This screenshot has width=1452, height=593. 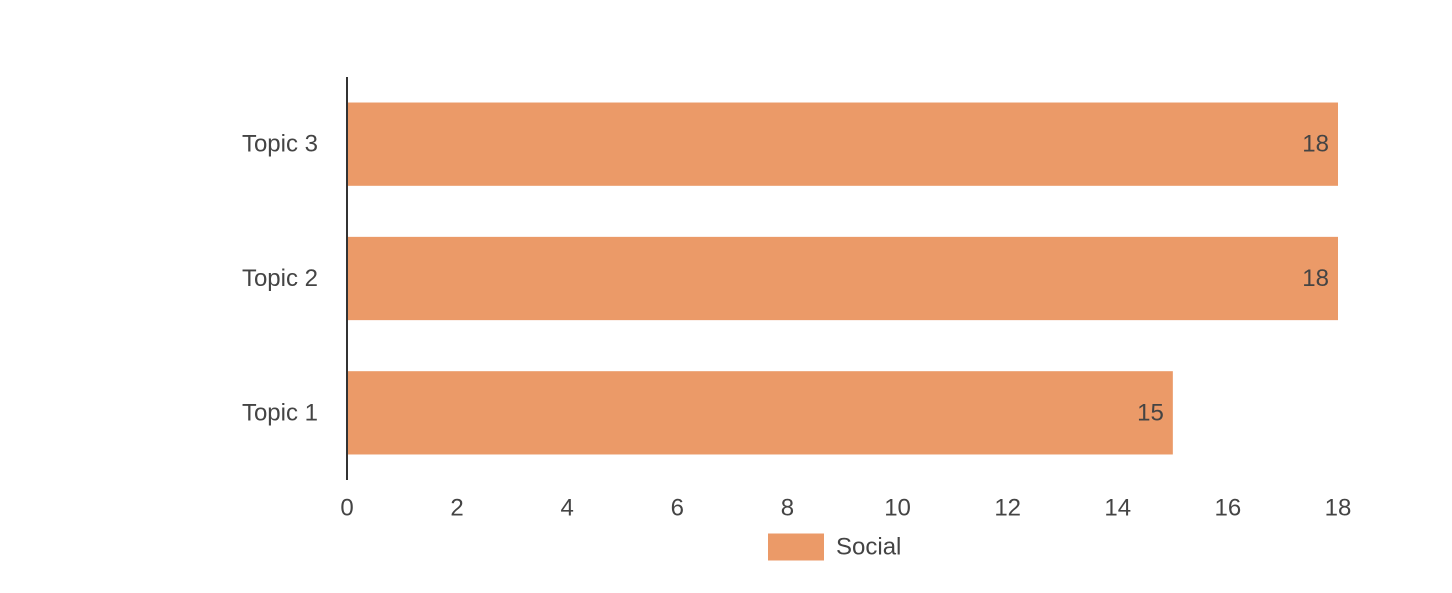 I want to click on x-tick-label: 0, so click(x=346, y=508).